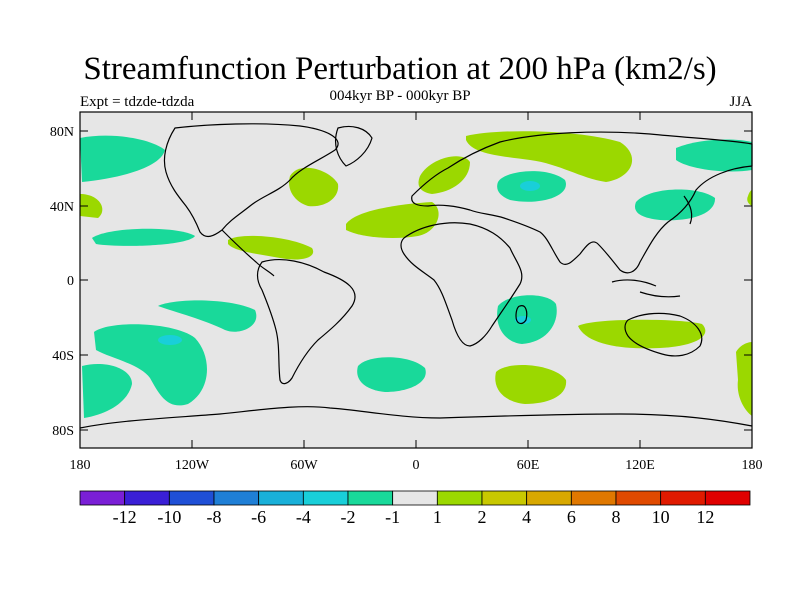 The image size is (800, 600). Describe the element at coordinates (526, 517) in the screenshot. I see `colorbar-label: 4` at that location.